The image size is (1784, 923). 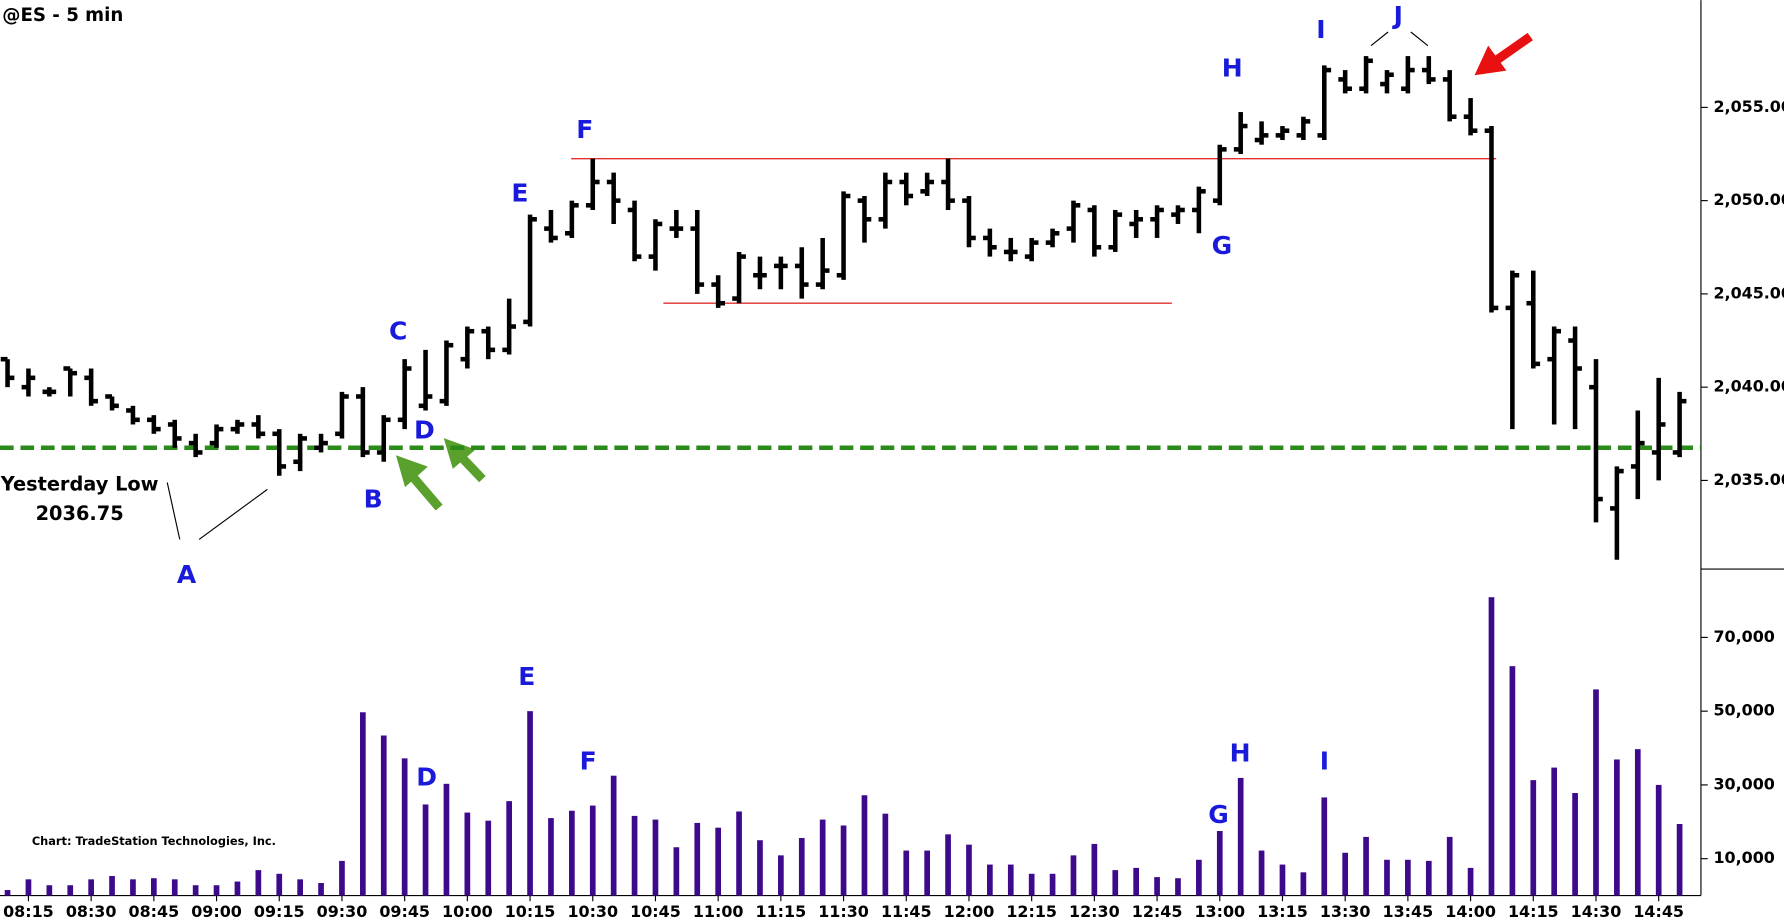 What do you see at coordinates (843, 911) in the screenshot?
I see `x-tick-label: 11:30` at bounding box center [843, 911].